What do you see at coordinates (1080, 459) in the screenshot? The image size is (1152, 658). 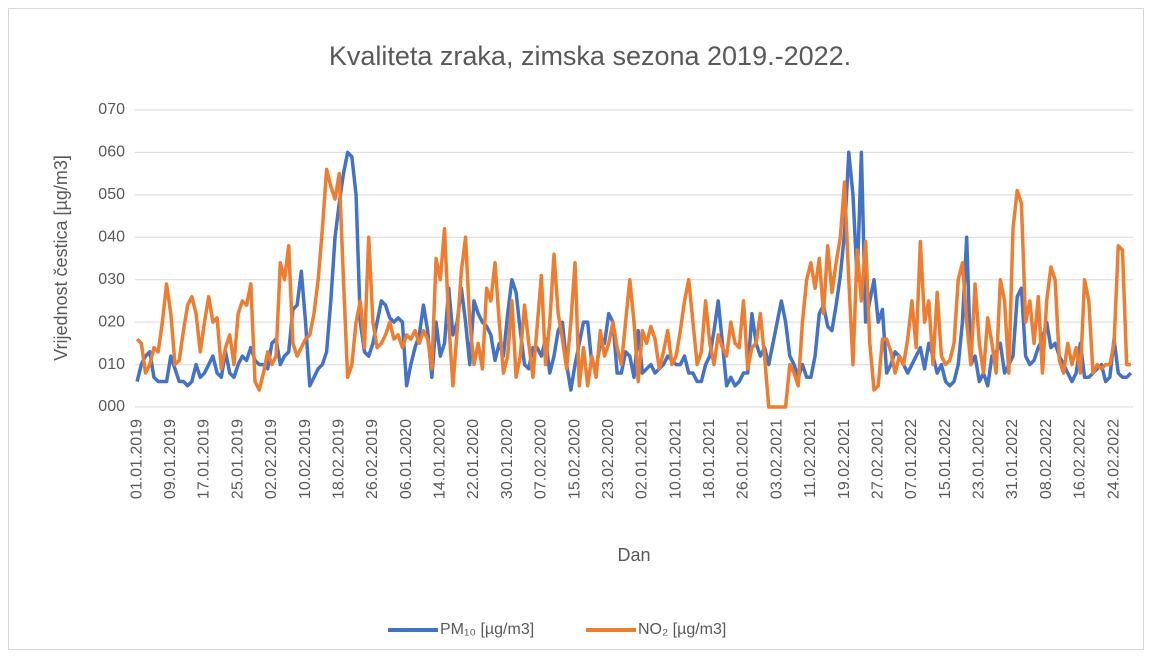 I see `x-tick-label: 16.02.2022` at bounding box center [1080, 459].